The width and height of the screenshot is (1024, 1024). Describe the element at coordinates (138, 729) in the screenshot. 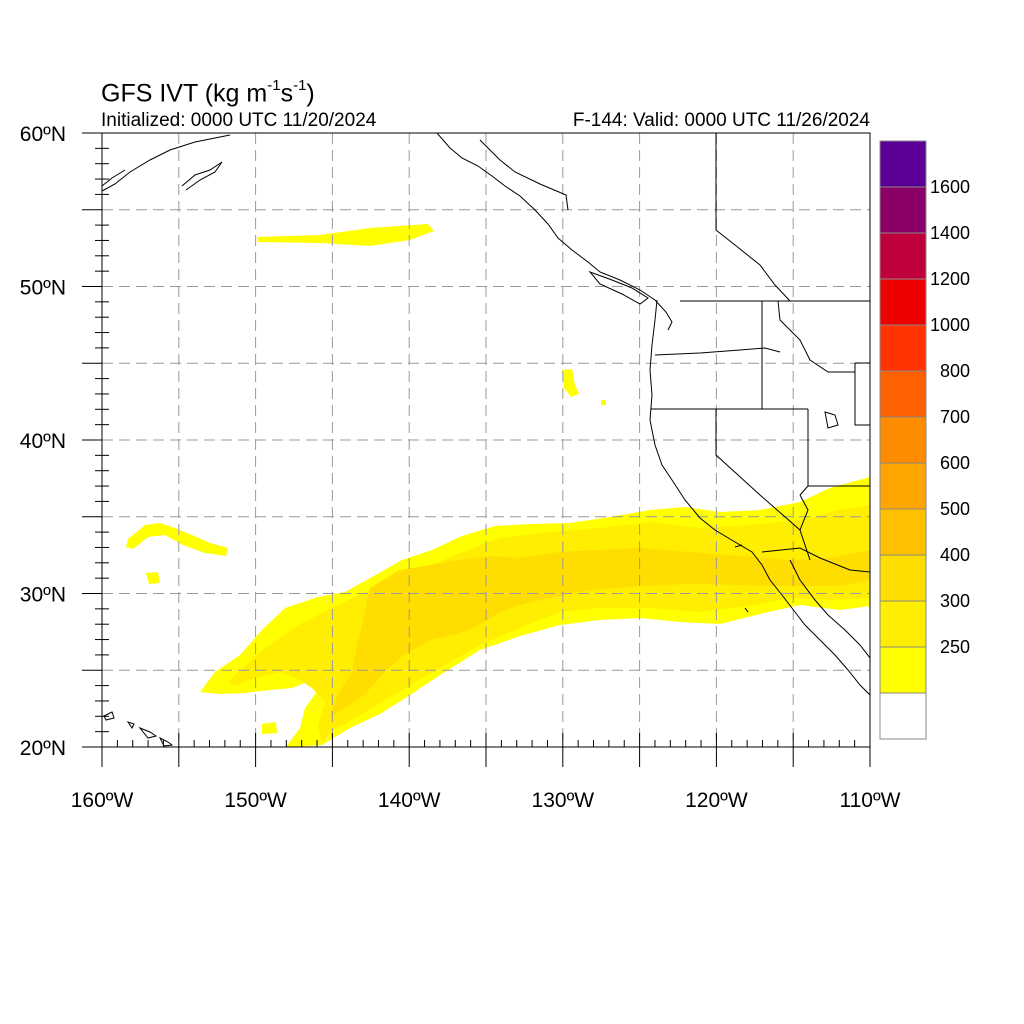

I see `hawaii-islands` at that location.